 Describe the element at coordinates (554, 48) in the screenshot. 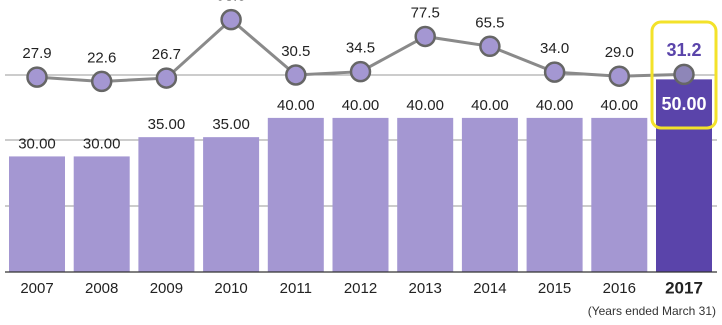

I see `line-value-label: 34.0` at that location.